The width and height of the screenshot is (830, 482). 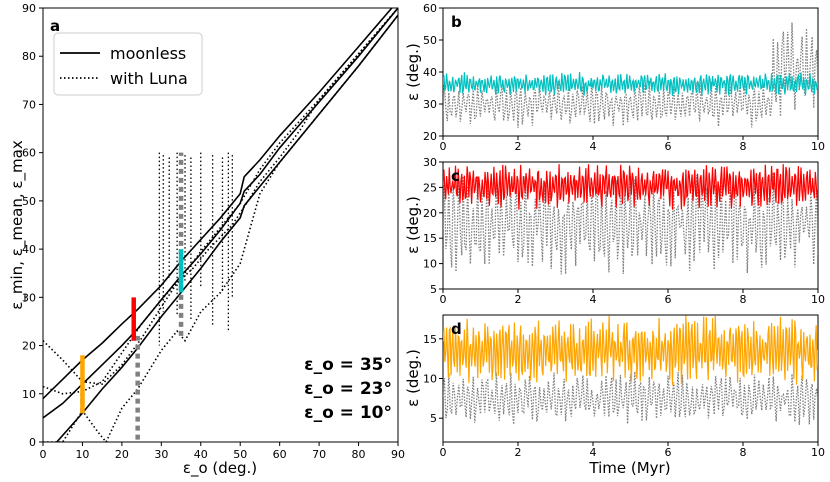 I want to click on b-plot-ytick-label: 60, so click(x=430, y=8).